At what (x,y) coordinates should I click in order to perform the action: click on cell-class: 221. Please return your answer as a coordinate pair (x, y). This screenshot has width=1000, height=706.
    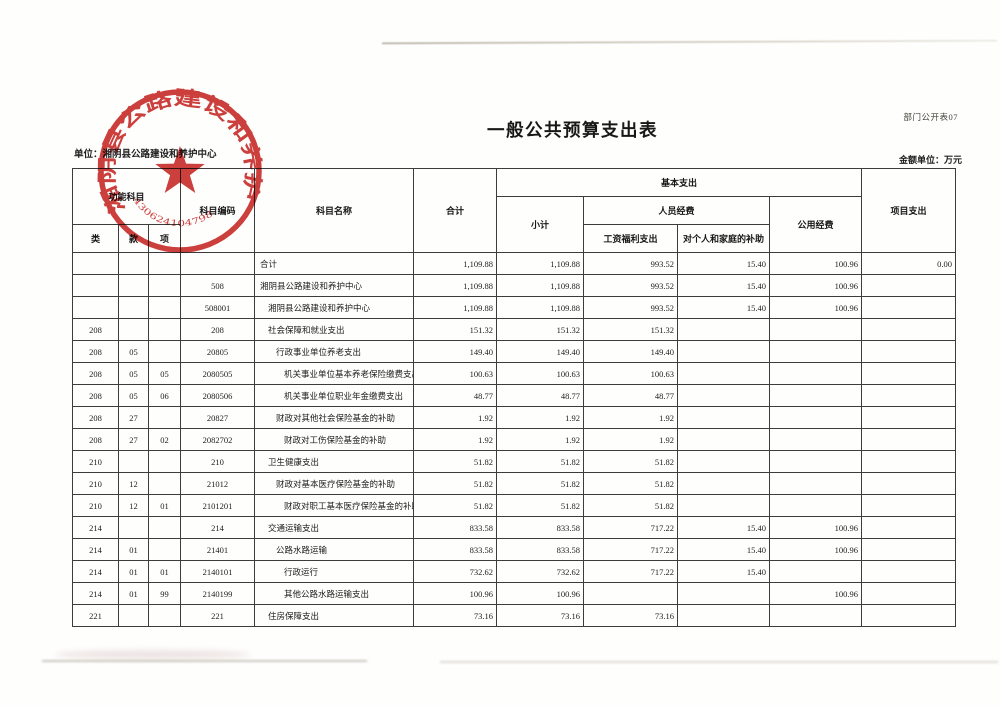
    Looking at the image, I should click on (95, 615).